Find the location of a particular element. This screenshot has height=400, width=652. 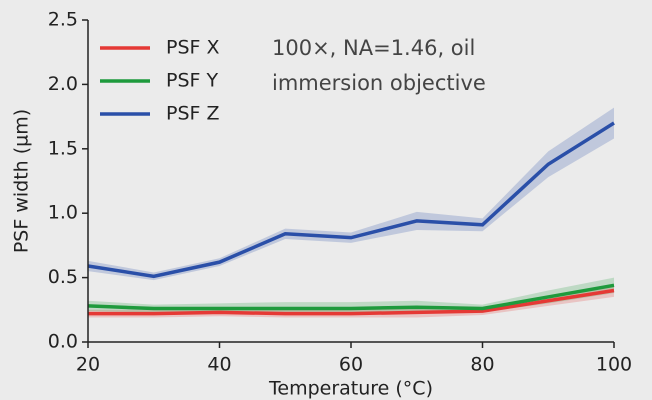

y-tick-label: 1.5 is located at coordinates (63, 148).